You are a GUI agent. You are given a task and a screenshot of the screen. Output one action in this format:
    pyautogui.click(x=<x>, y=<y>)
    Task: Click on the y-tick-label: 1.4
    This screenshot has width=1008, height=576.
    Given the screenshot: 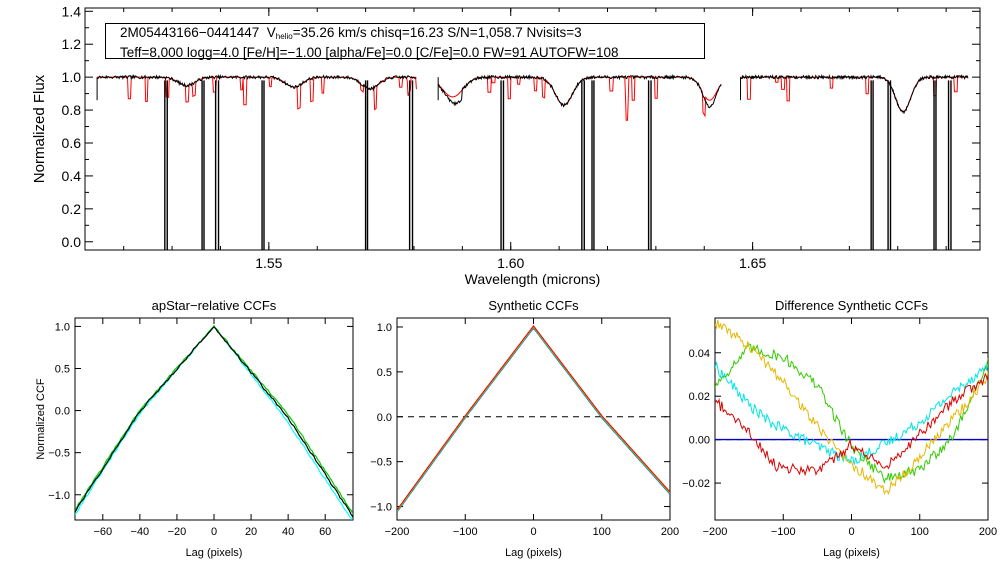 What is the action you would take?
    pyautogui.click(x=72, y=11)
    